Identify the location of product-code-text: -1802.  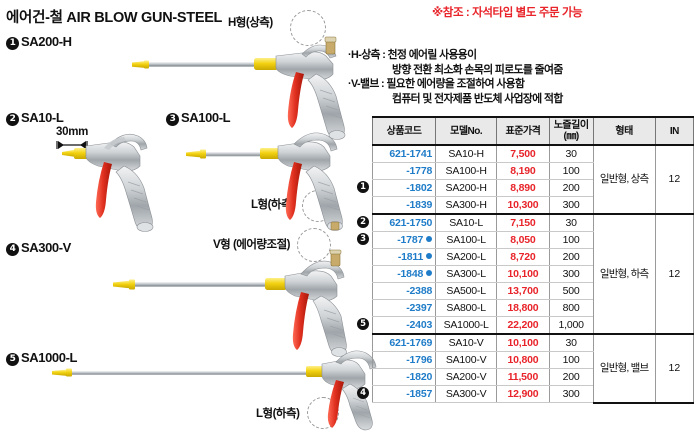
(419, 187).